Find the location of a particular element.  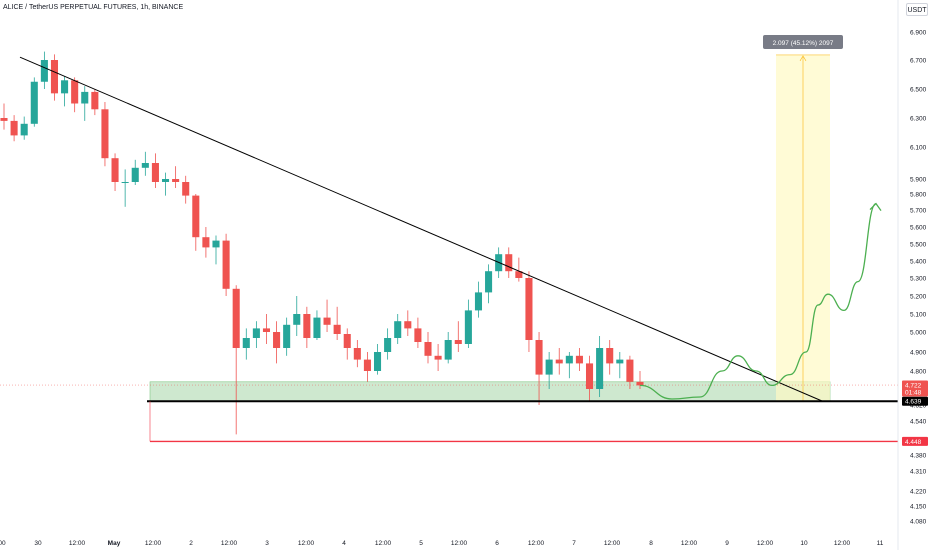

price-tag-stop: 4.448 is located at coordinates (915, 441).